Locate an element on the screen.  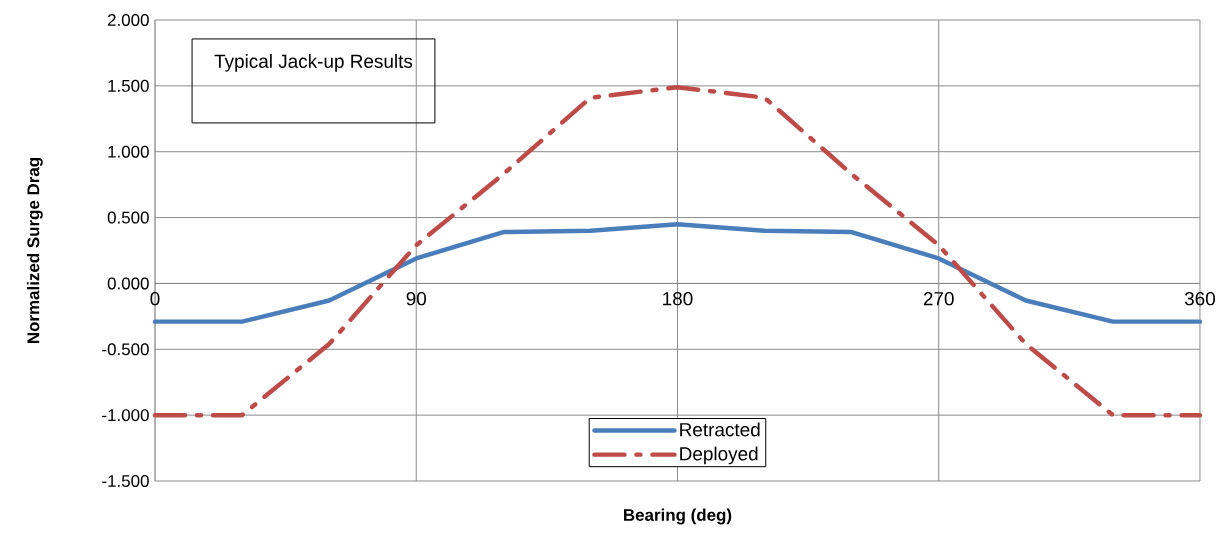
y-tick-label: -1.000 is located at coordinates (125, 415).